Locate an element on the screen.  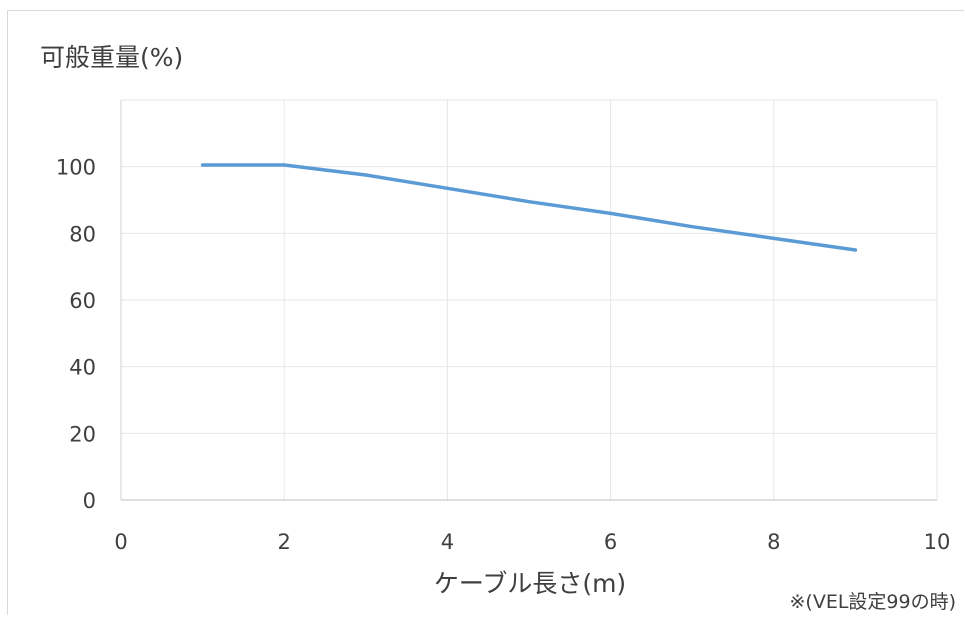
y-tick-label: 0 is located at coordinates (89, 501).